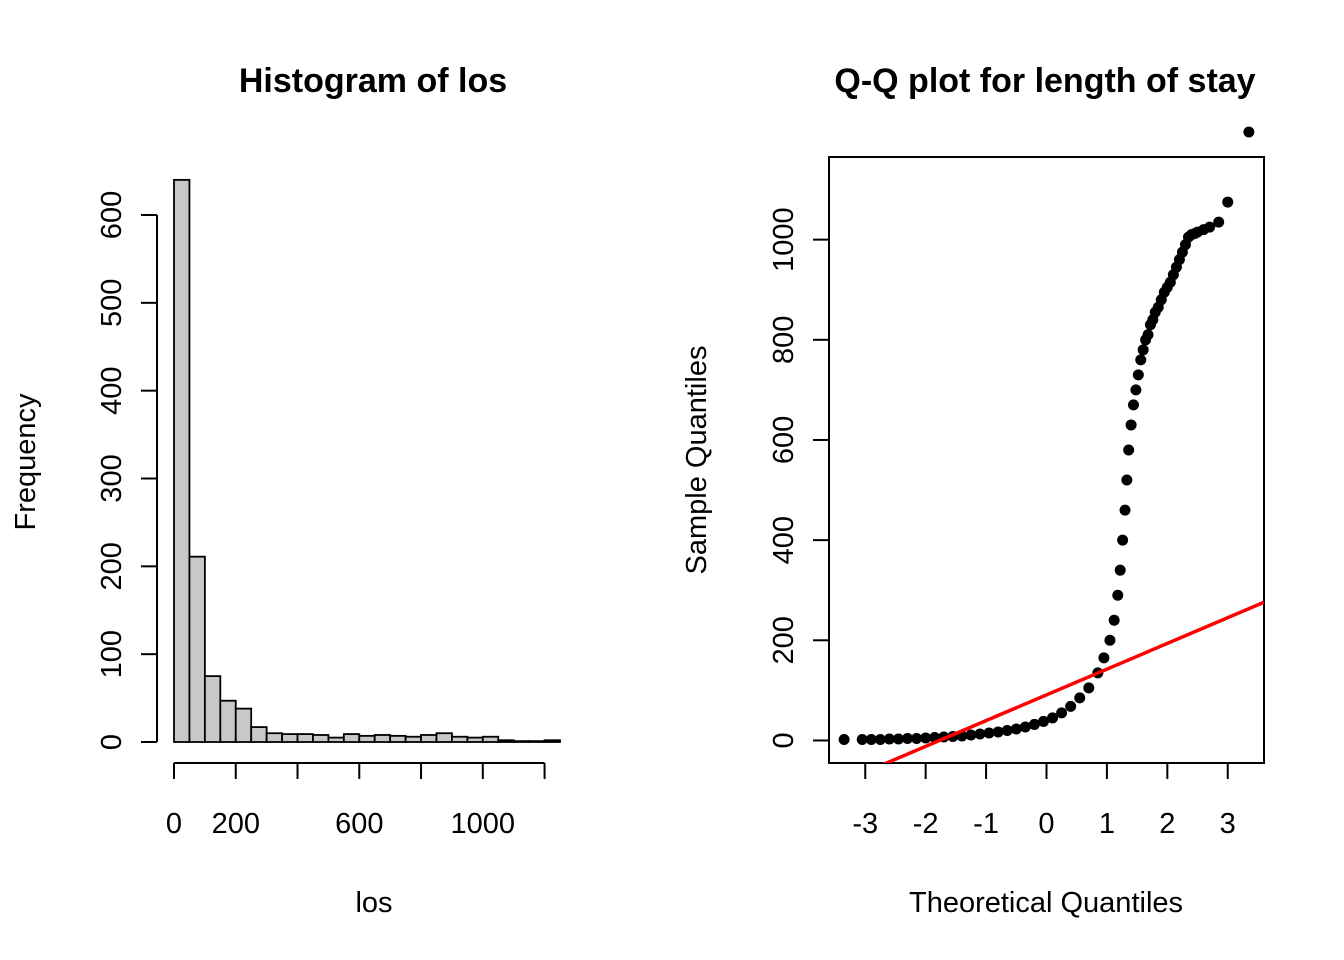  Describe the element at coordinates (1046, 903) in the screenshot. I see `qq-x-axis-label: Theoretical Quantiles` at that location.